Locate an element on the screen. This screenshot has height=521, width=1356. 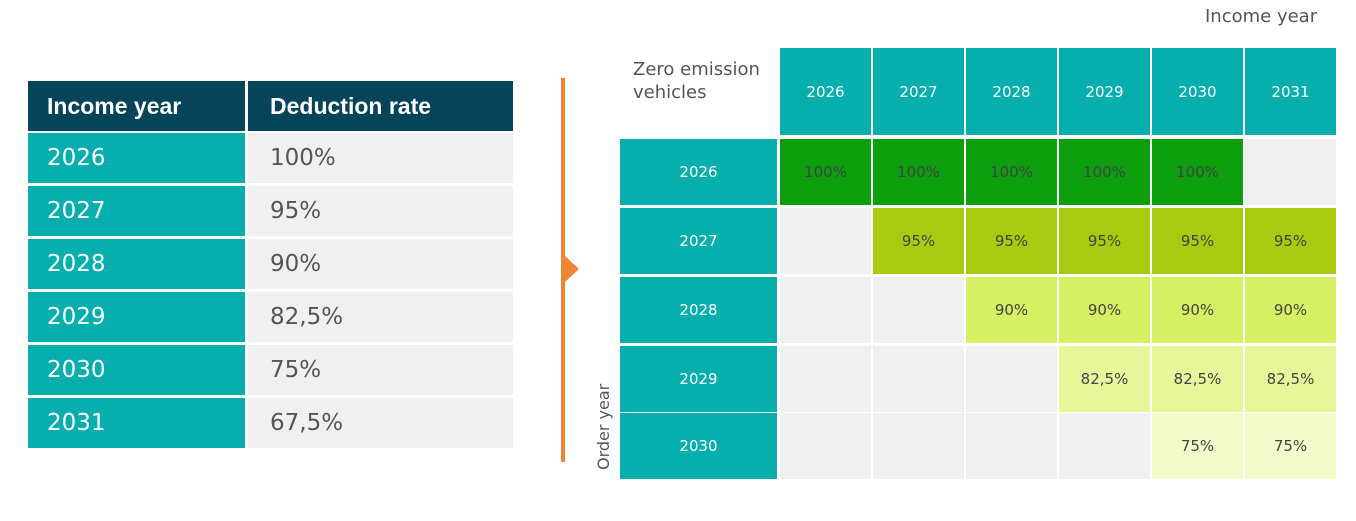
year-cell: 2029 is located at coordinates (138, 318).